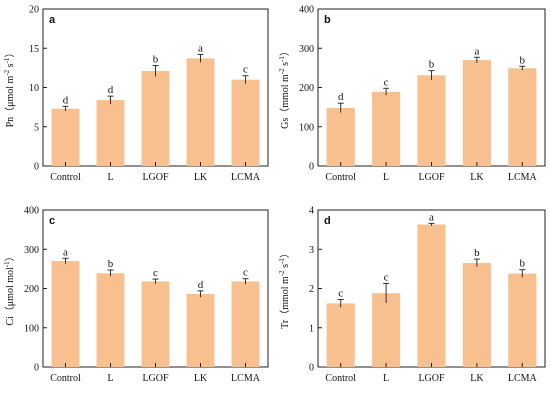 The width and height of the screenshot is (550, 408). What do you see at coordinates (34, 10) in the screenshot?
I see `y-tick-label: 20` at bounding box center [34, 10].